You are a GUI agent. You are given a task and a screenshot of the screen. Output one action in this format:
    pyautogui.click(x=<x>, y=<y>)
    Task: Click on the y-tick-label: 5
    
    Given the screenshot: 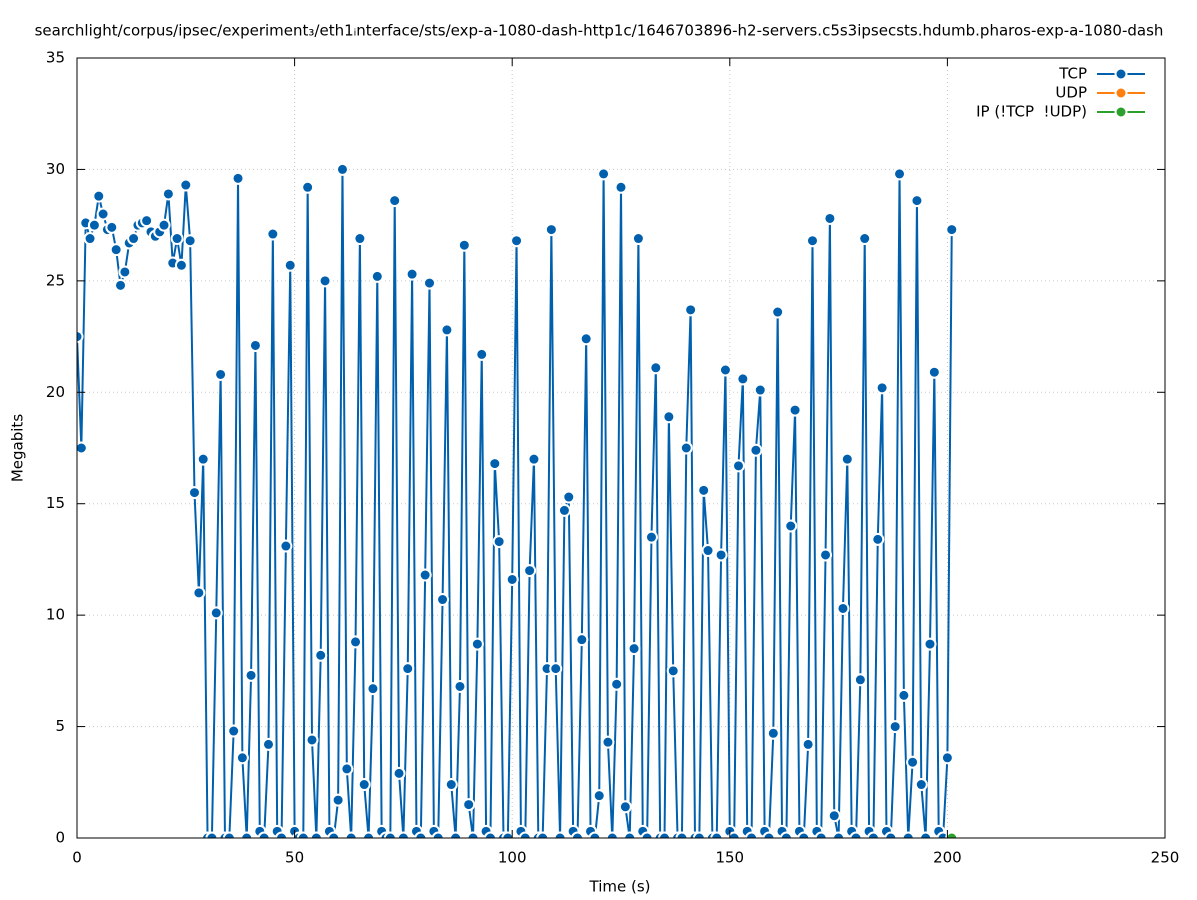 What is the action you would take?
    pyautogui.click(x=60, y=726)
    